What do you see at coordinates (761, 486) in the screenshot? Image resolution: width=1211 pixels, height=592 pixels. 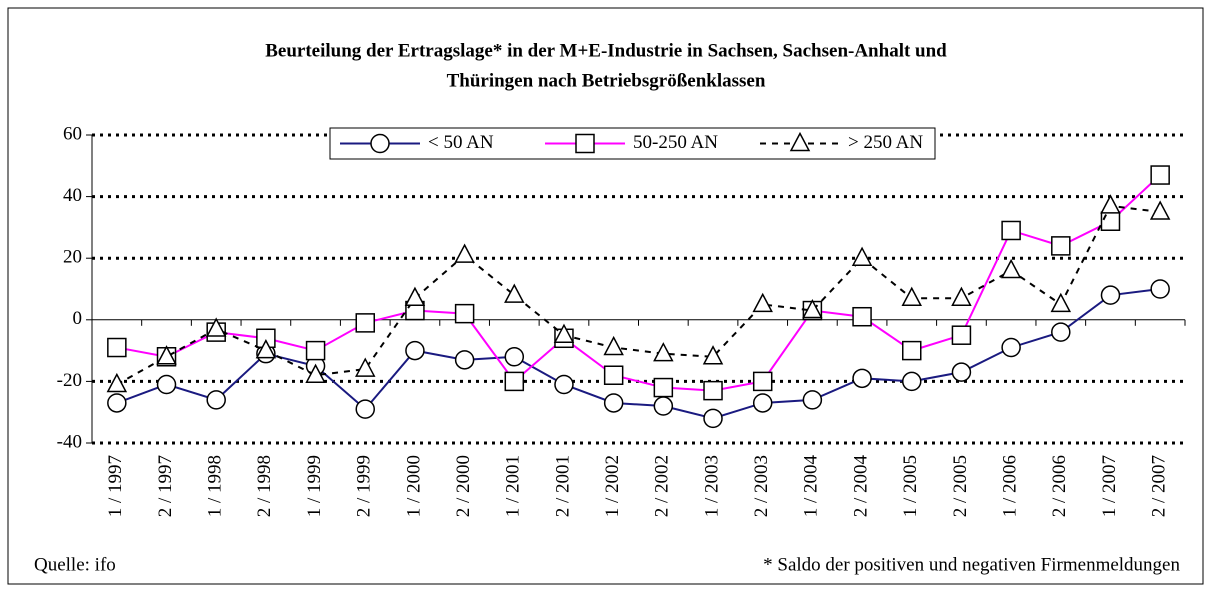 I see `x-tick-label: 2 / 2003` at bounding box center [761, 486].